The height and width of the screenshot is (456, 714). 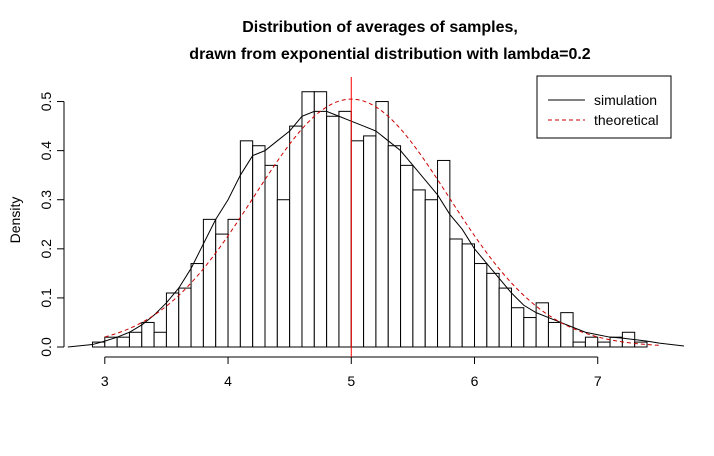 I want to click on y-tick-label: 0.3, so click(x=46, y=200).